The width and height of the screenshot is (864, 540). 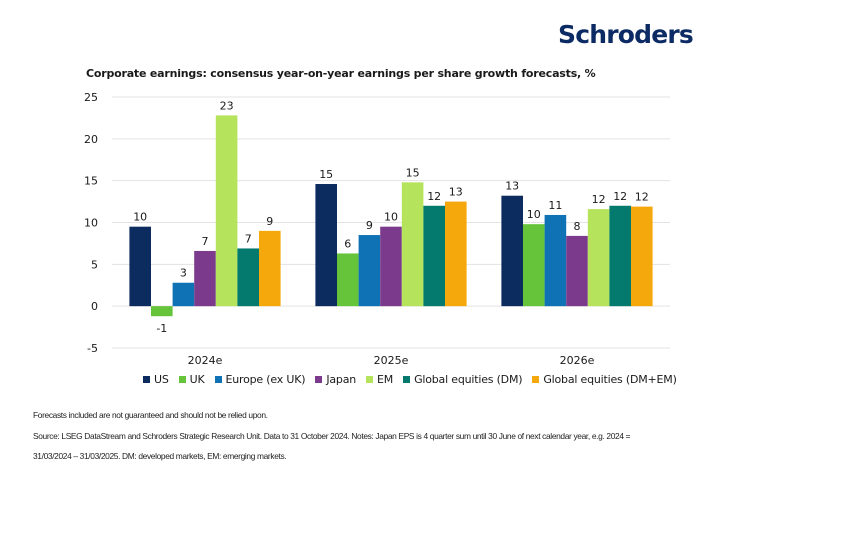 I want to click on legend-item: Europe (ex UK), so click(x=260, y=379).